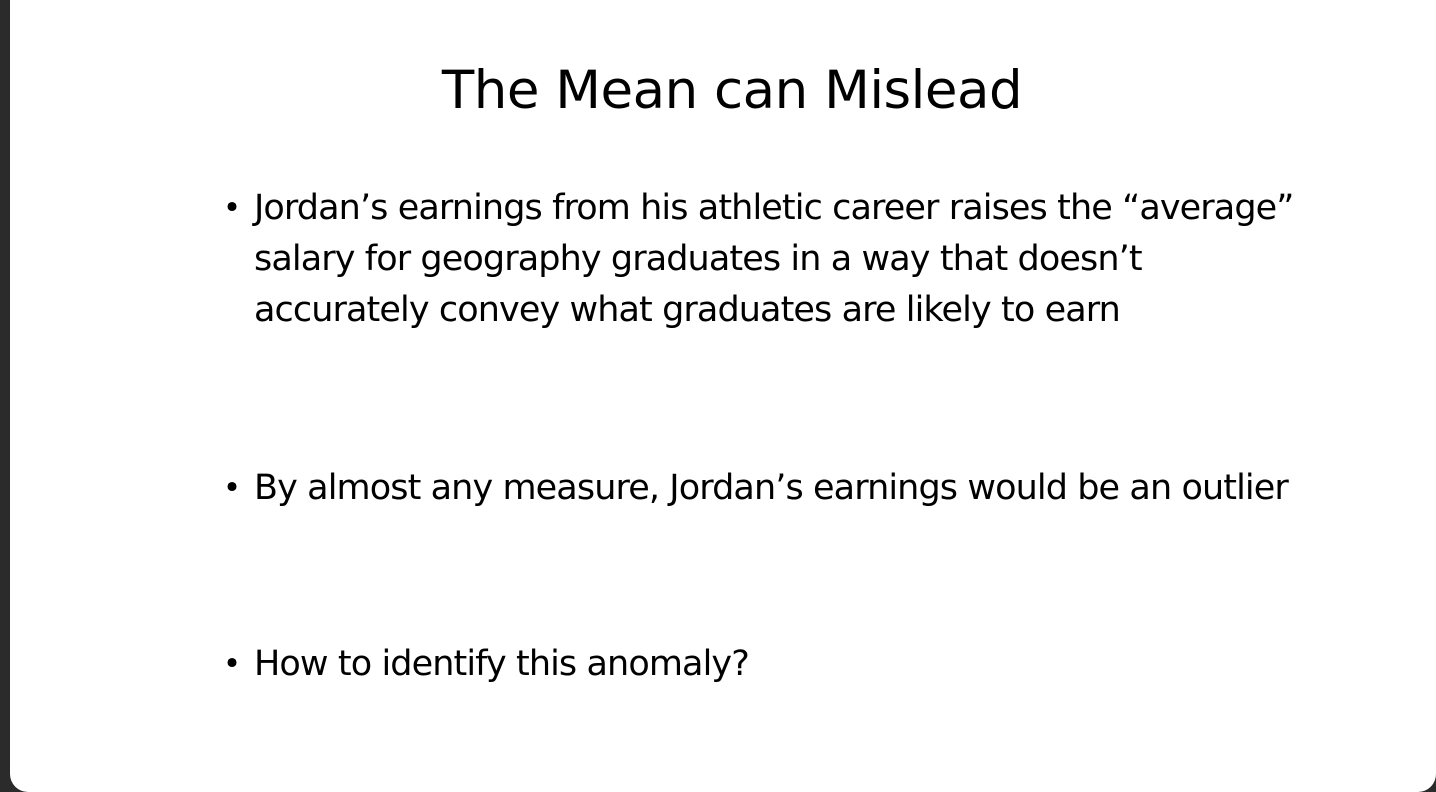 The image size is (1436, 792). I want to click on slide-title: The Mean can Mislead, so click(732, 90).